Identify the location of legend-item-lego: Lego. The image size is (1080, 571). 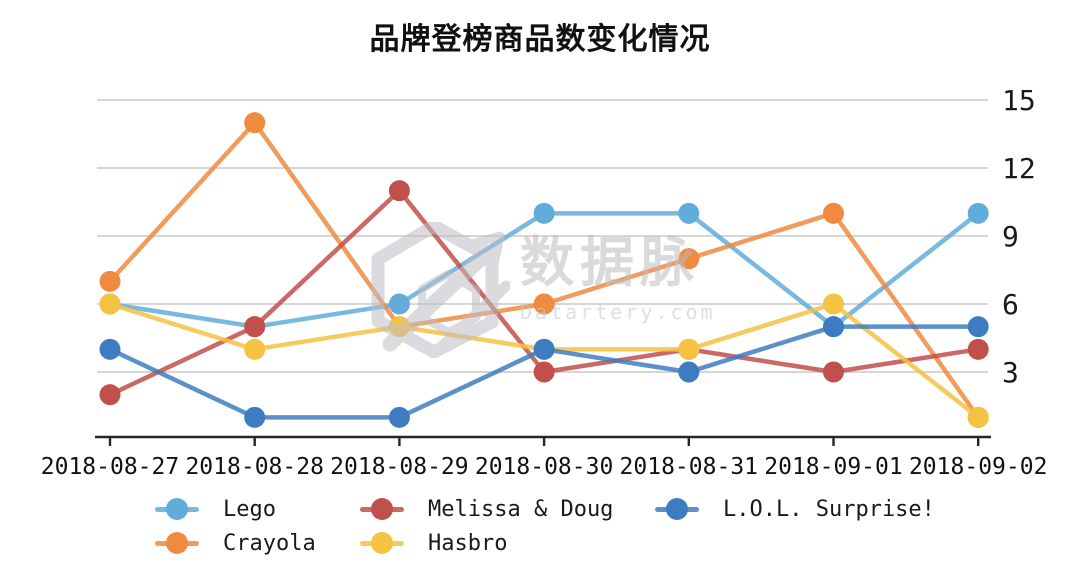
(215, 509).